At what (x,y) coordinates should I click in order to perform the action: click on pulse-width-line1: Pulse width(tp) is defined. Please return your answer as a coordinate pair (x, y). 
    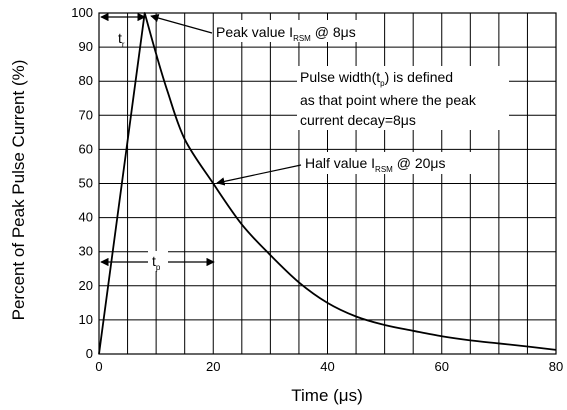
    Looking at the image, I should click on (376, 78).